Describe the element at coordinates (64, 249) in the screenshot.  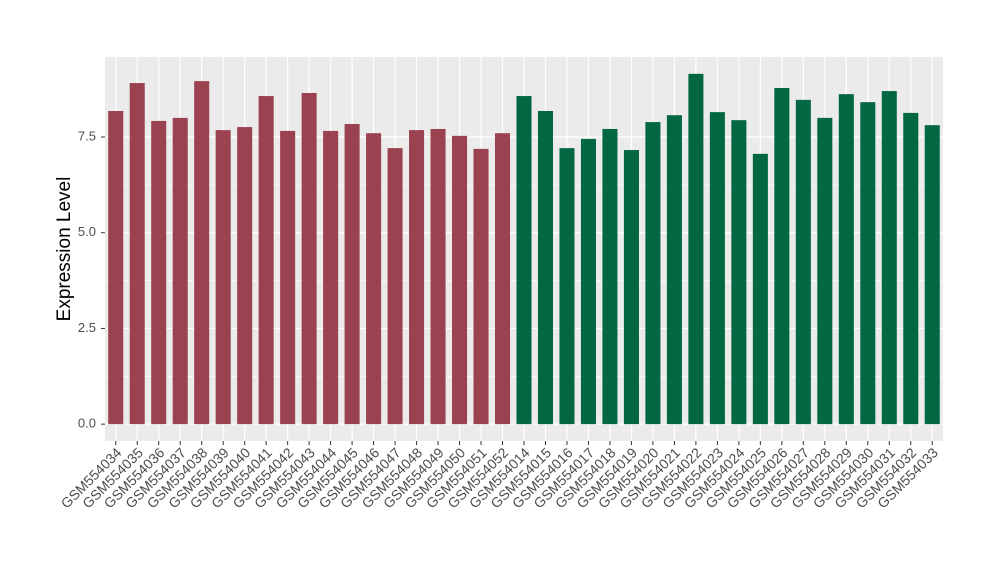
I see `y-axis-title: Expression Level` at that location.